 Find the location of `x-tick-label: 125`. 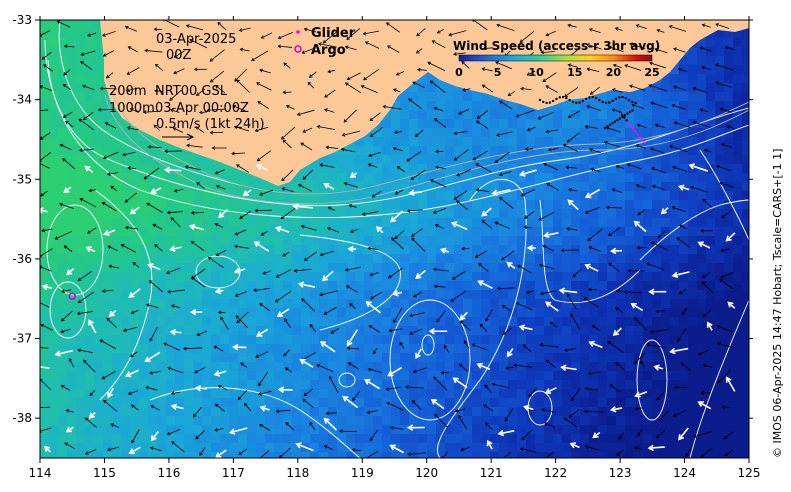

x-tick-label: 125 is located at coordinates (749, 473).